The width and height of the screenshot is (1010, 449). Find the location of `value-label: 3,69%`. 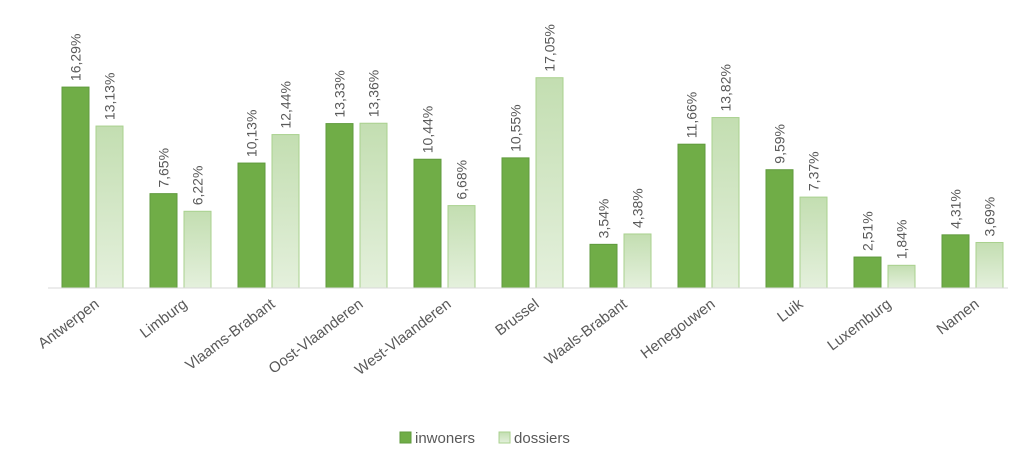

value-label: 3,69% is located at coordinates (990, 217).